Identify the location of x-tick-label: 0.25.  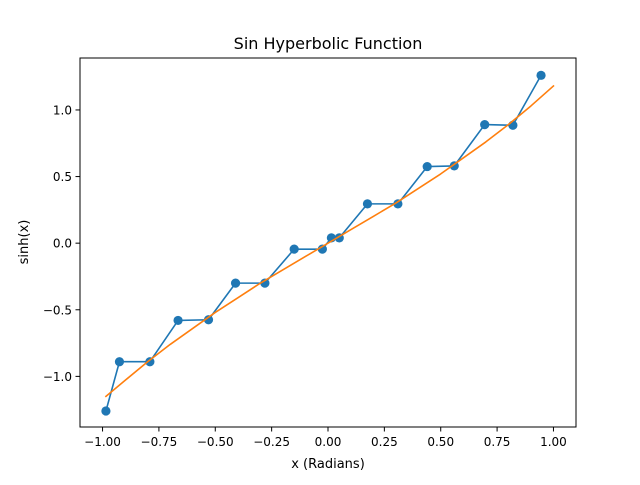
(384, 442).